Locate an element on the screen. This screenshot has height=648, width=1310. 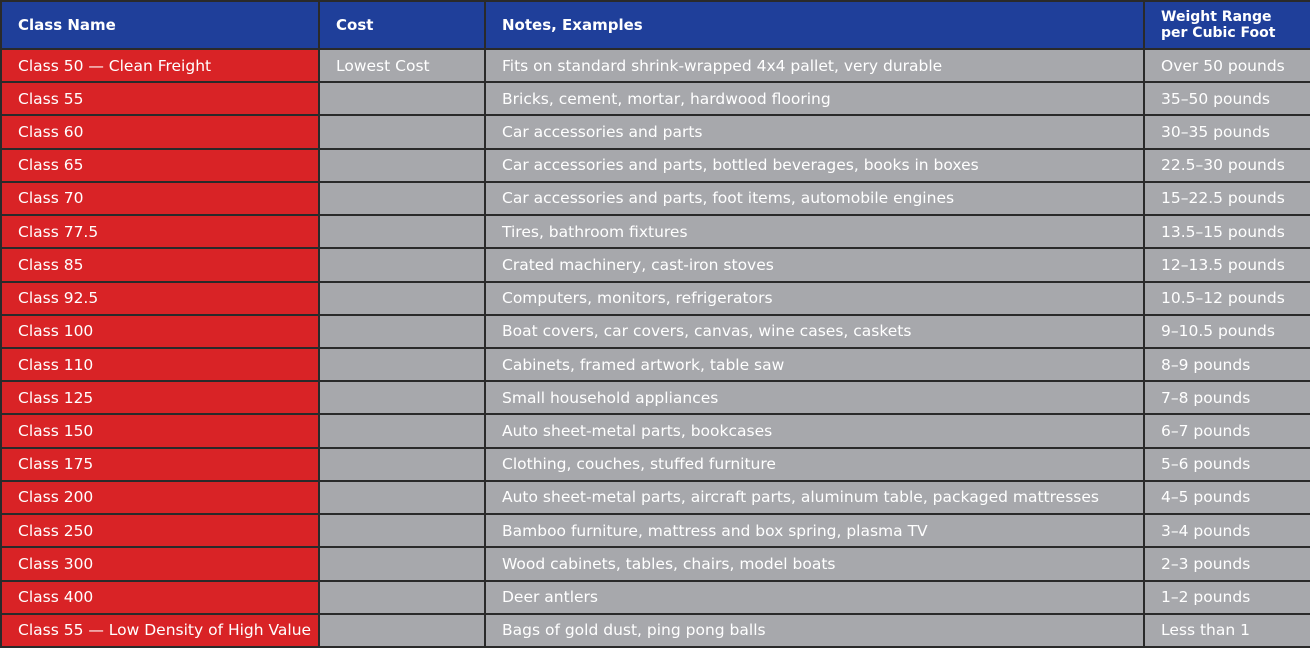
weight-range-cell: 3–4 pounds is located at coordinates (1226, 531).